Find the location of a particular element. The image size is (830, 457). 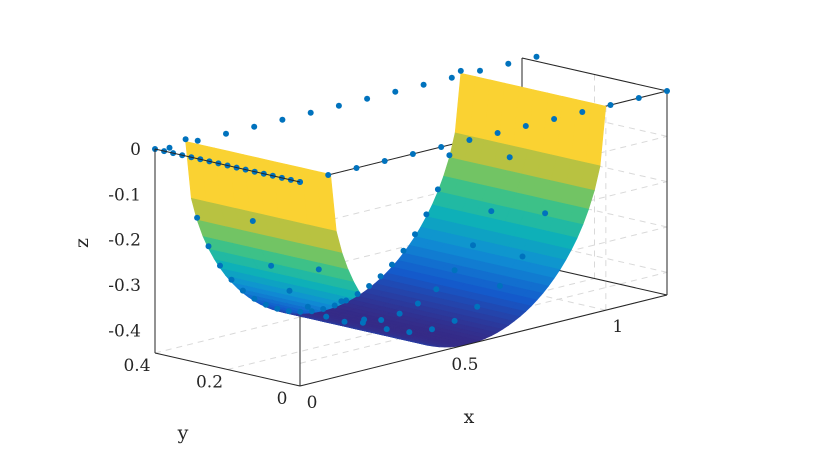

z-tick-label: -0.2 is located at coordinates (124, 241).